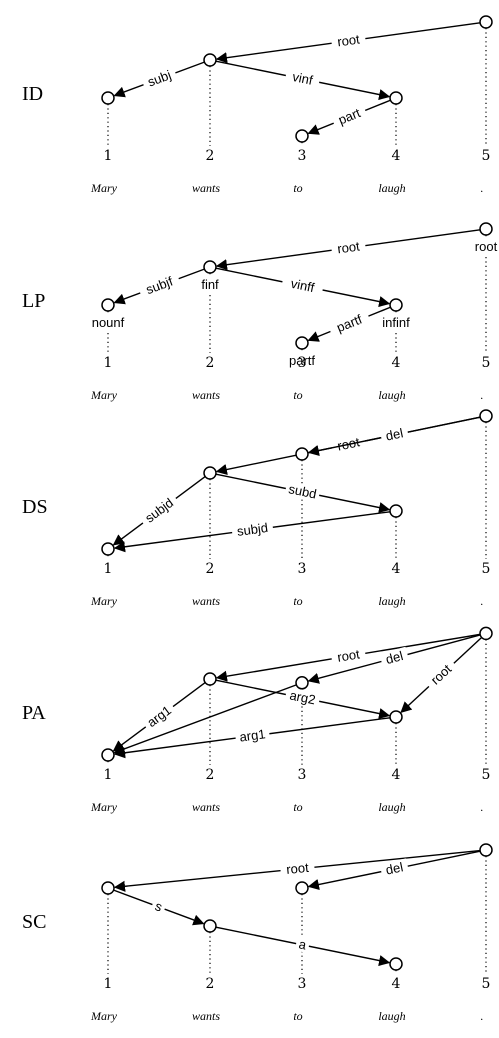 The height and width of the screenshot is (1038, 499). What do you see at coordinates (32, 94) in the screenshot?
I see `panel-label: ID` at bounding box center [32, 94].